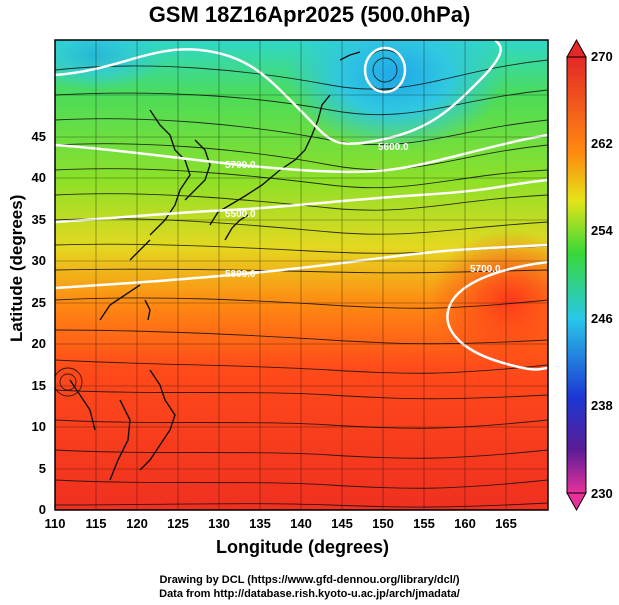  What do you see at coordinates (240, 214) in the screenshot?
I see `contour-label: 5500.0` at bounding box center [240, 214].